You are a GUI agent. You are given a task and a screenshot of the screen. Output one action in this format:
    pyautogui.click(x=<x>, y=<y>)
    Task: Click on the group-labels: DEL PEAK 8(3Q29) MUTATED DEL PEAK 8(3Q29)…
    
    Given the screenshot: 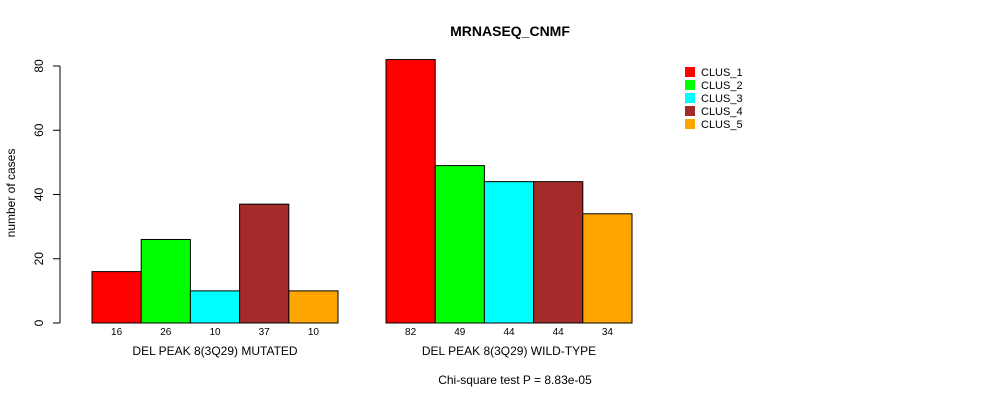 What is the action you would take?
    pyautogui.click(x=364, y=351)
    